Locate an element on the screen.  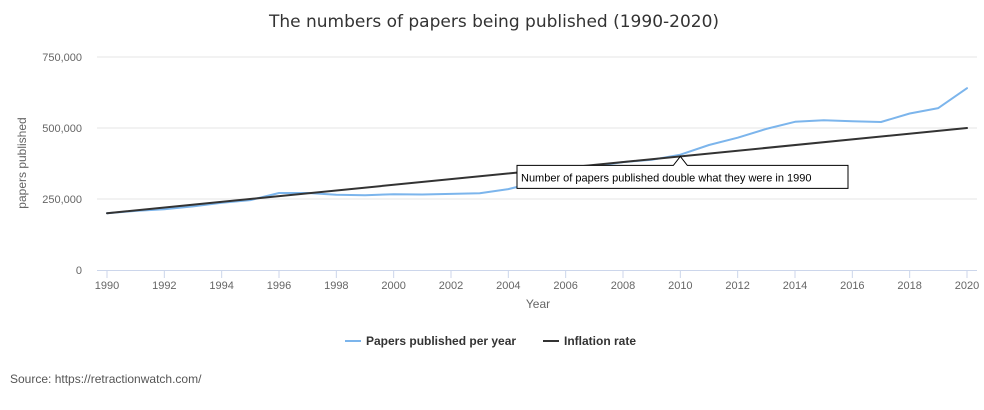
annotation-box is located at coordinates (682, 172).